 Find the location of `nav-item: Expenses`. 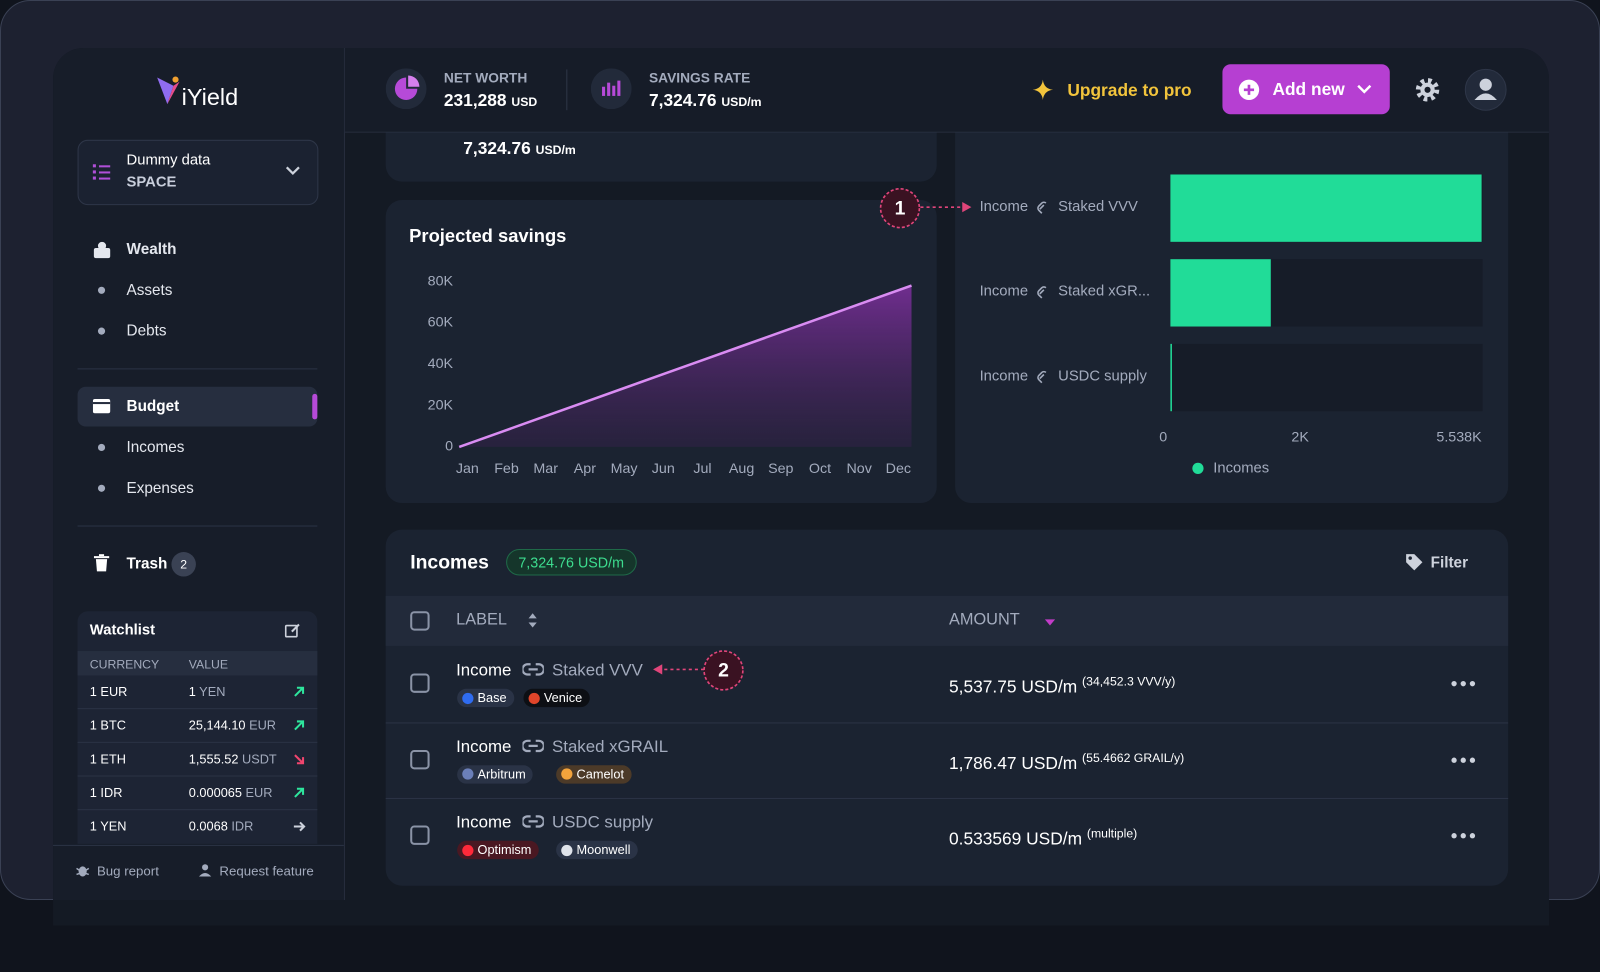

nav-item: Expenses is located at coordinates (160, 488).